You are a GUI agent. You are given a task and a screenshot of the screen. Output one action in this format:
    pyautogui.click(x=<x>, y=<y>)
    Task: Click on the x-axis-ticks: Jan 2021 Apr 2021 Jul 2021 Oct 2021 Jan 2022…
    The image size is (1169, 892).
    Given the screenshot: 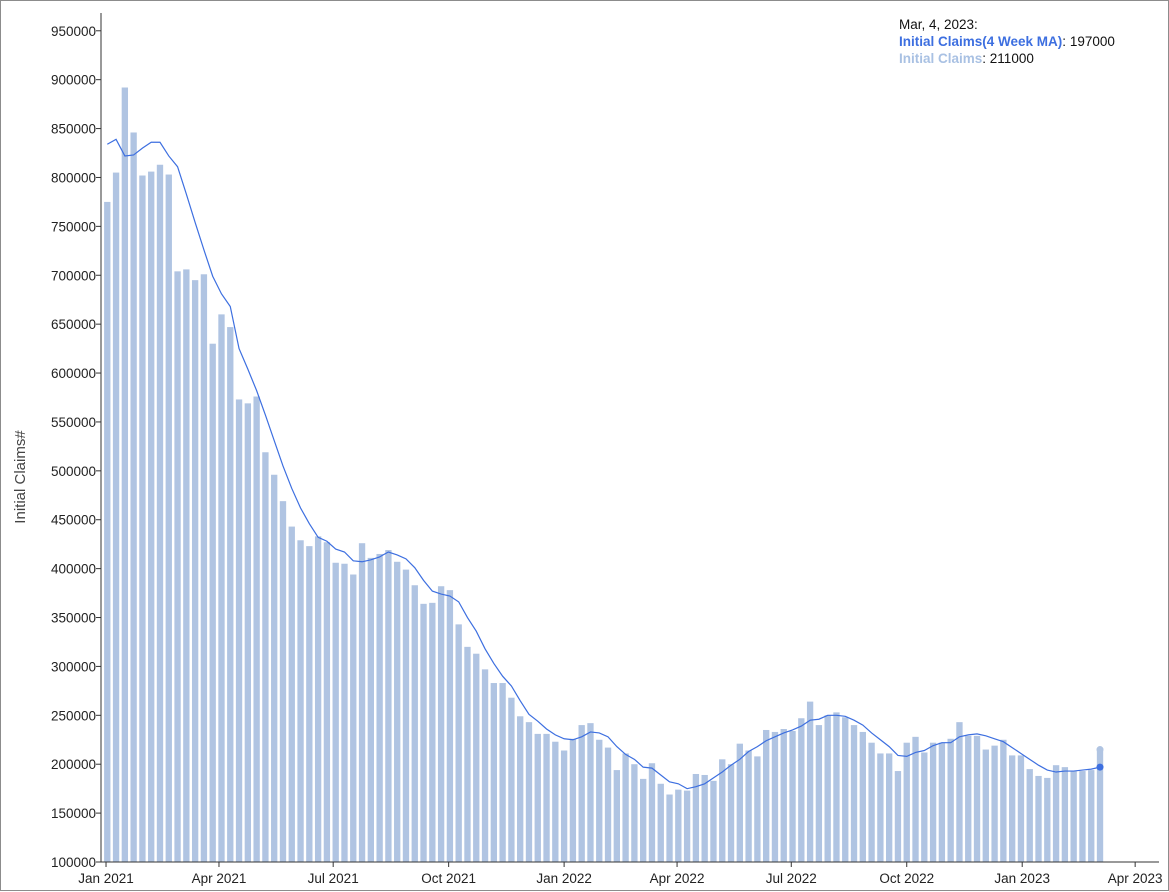 What is the action you would take?
    pyautogui.click(x=620, y=874)
    